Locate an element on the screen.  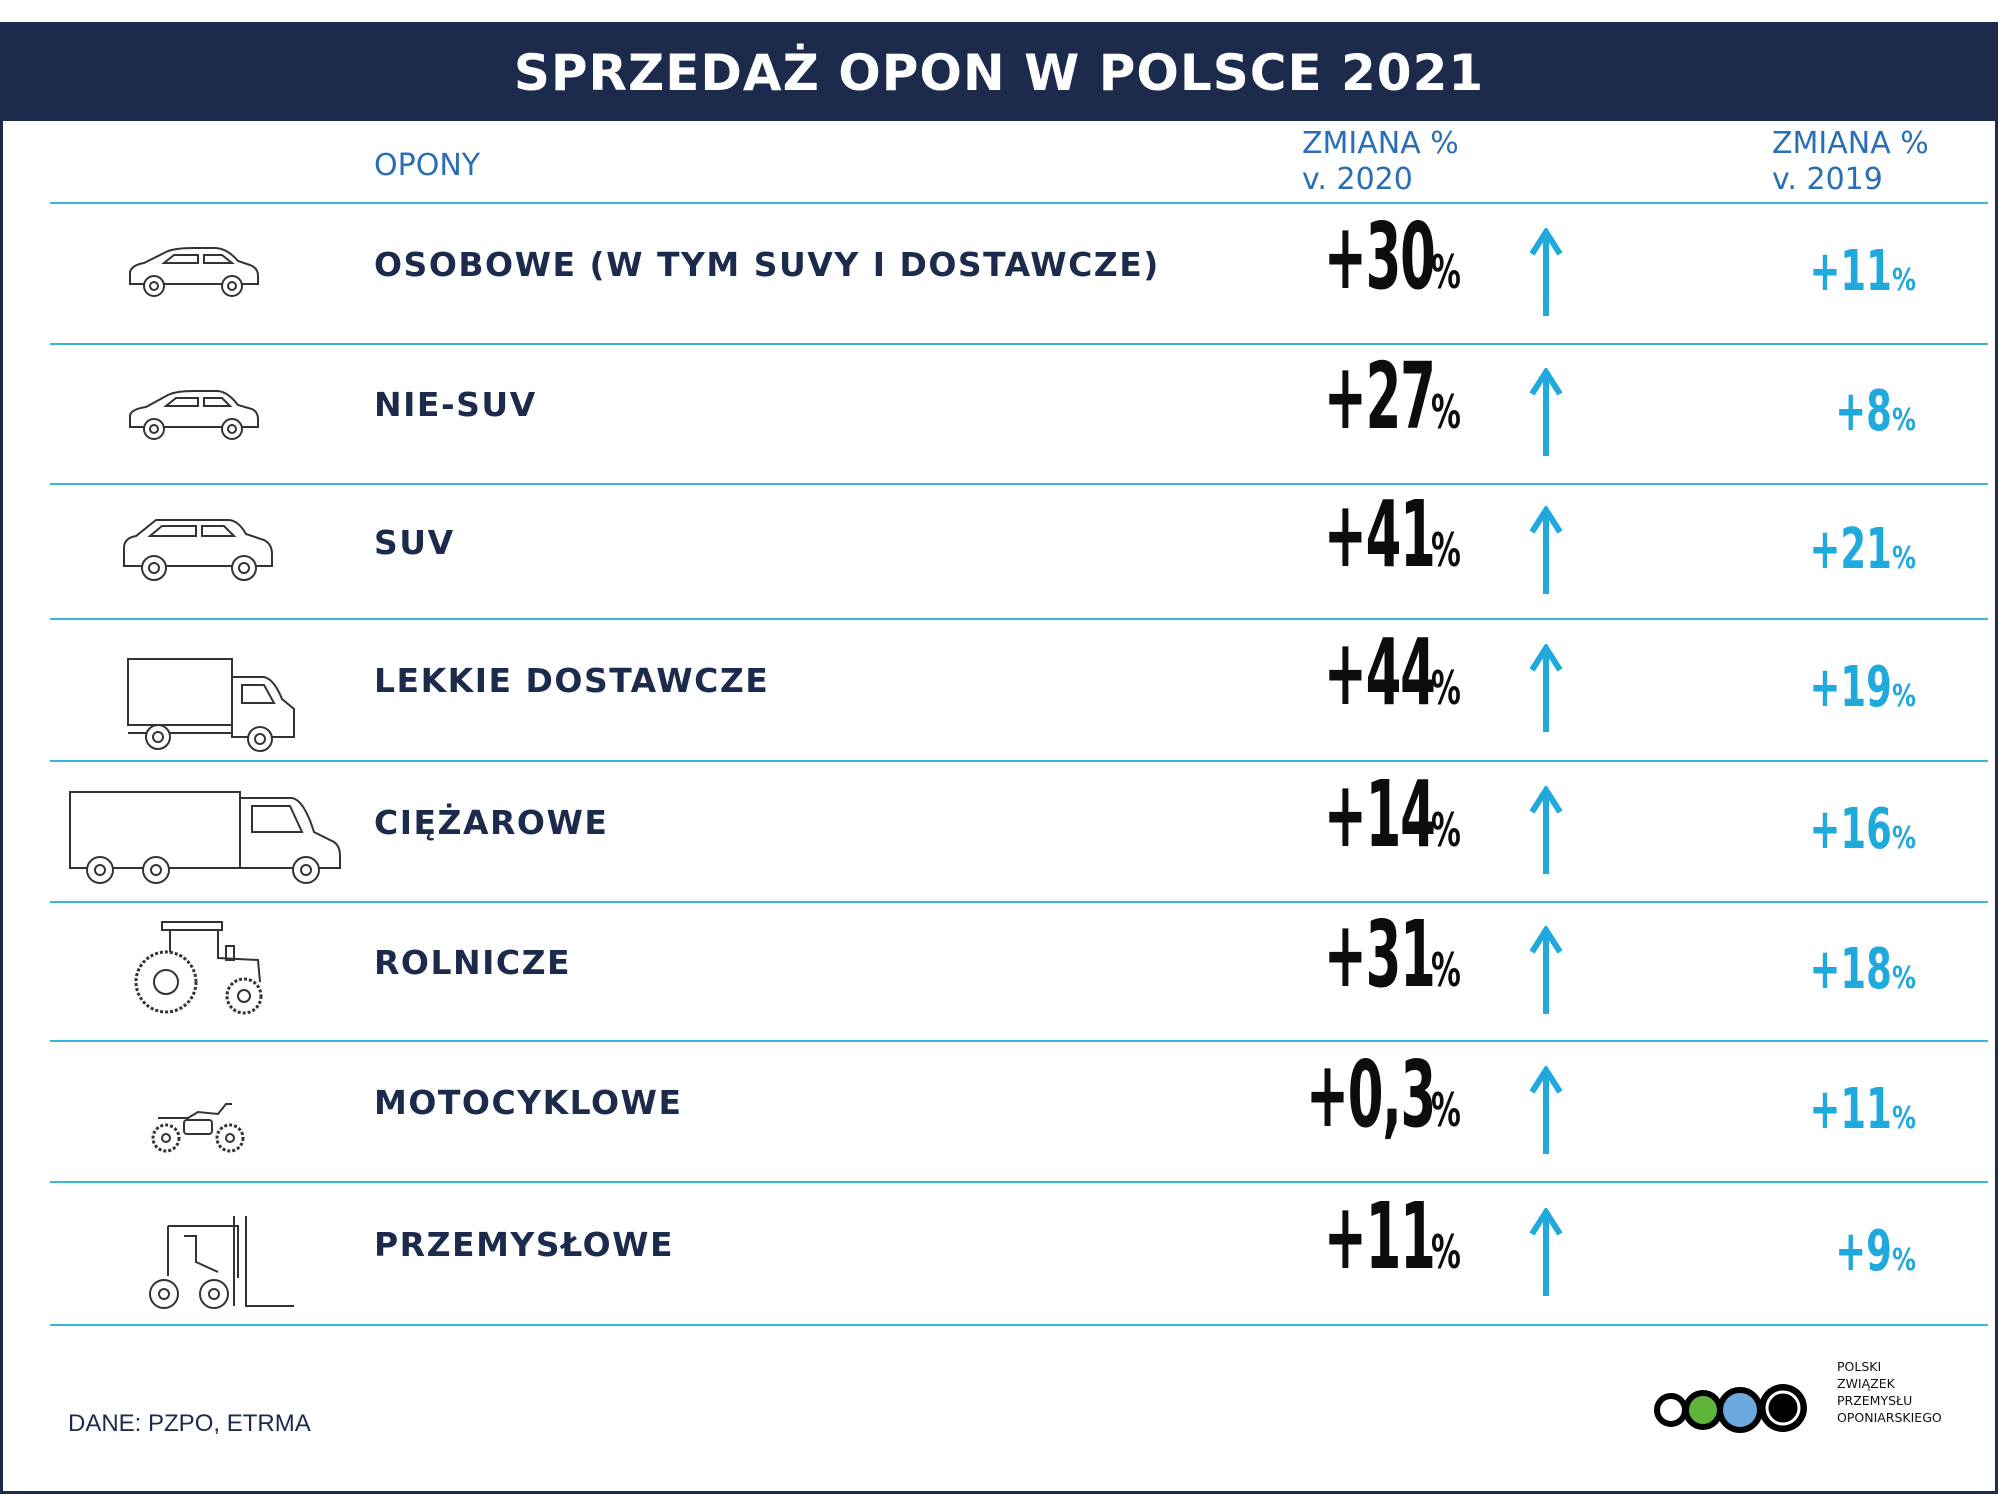
value-vs-2020-number: +31 is located at coordinates (1379, 954).